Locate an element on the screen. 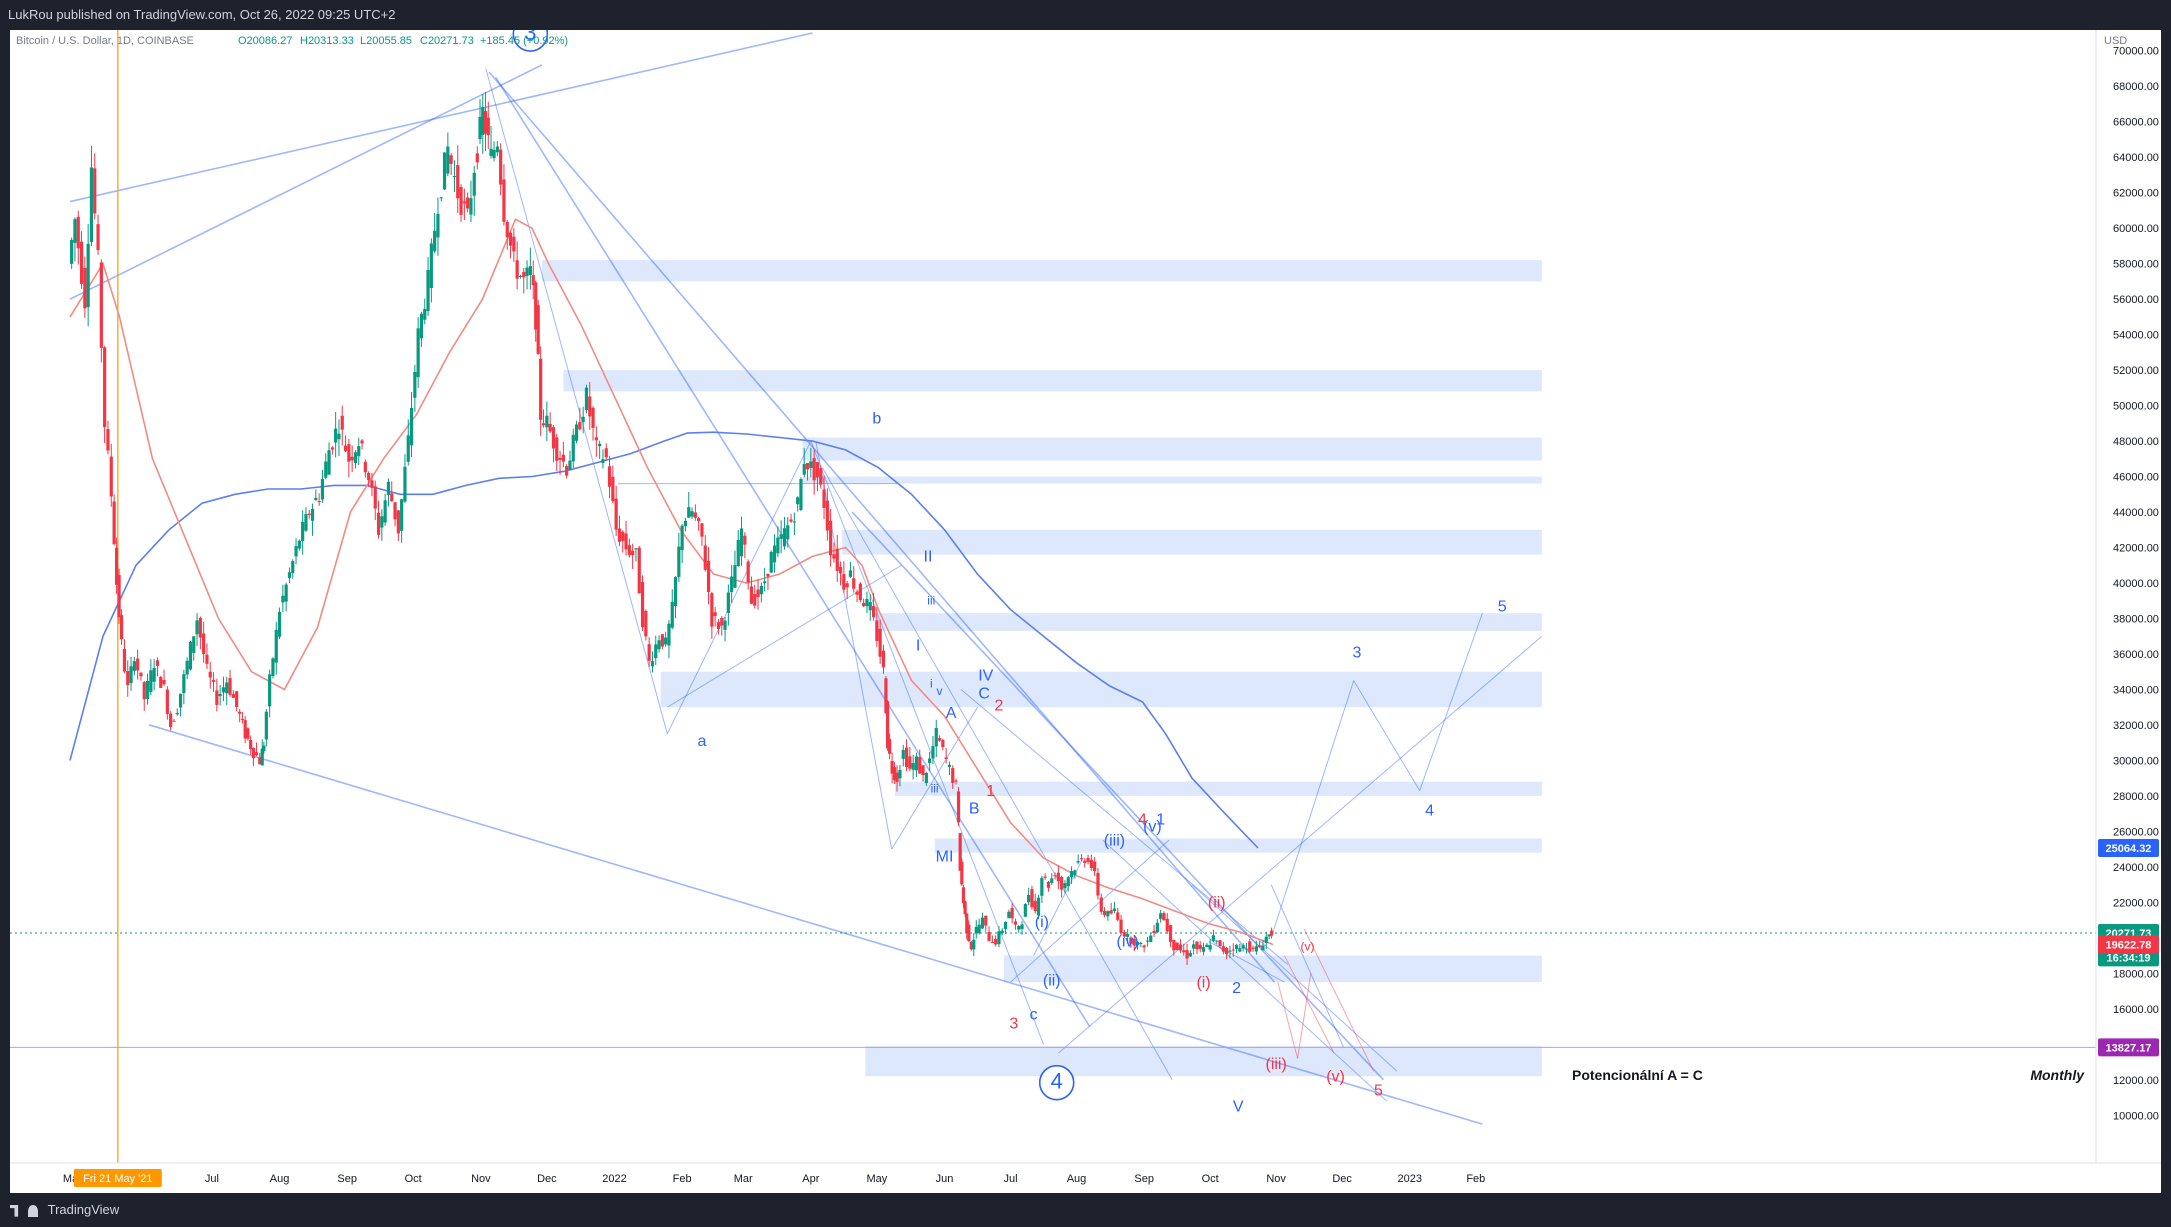  time-tick-label: Mar is located at coordinates (743, 1179).